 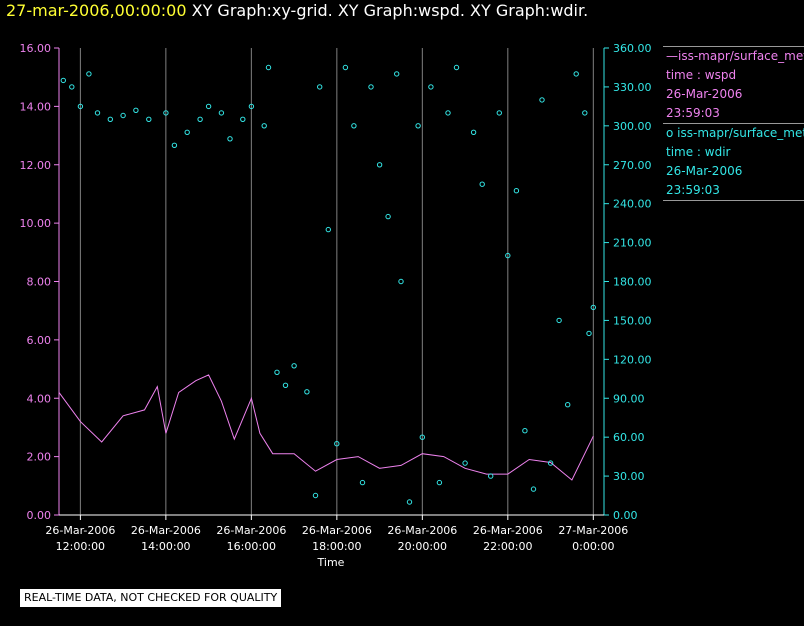 I want to click on x-tick-date: 27-Mar-2006, so click(x=593, y=530).